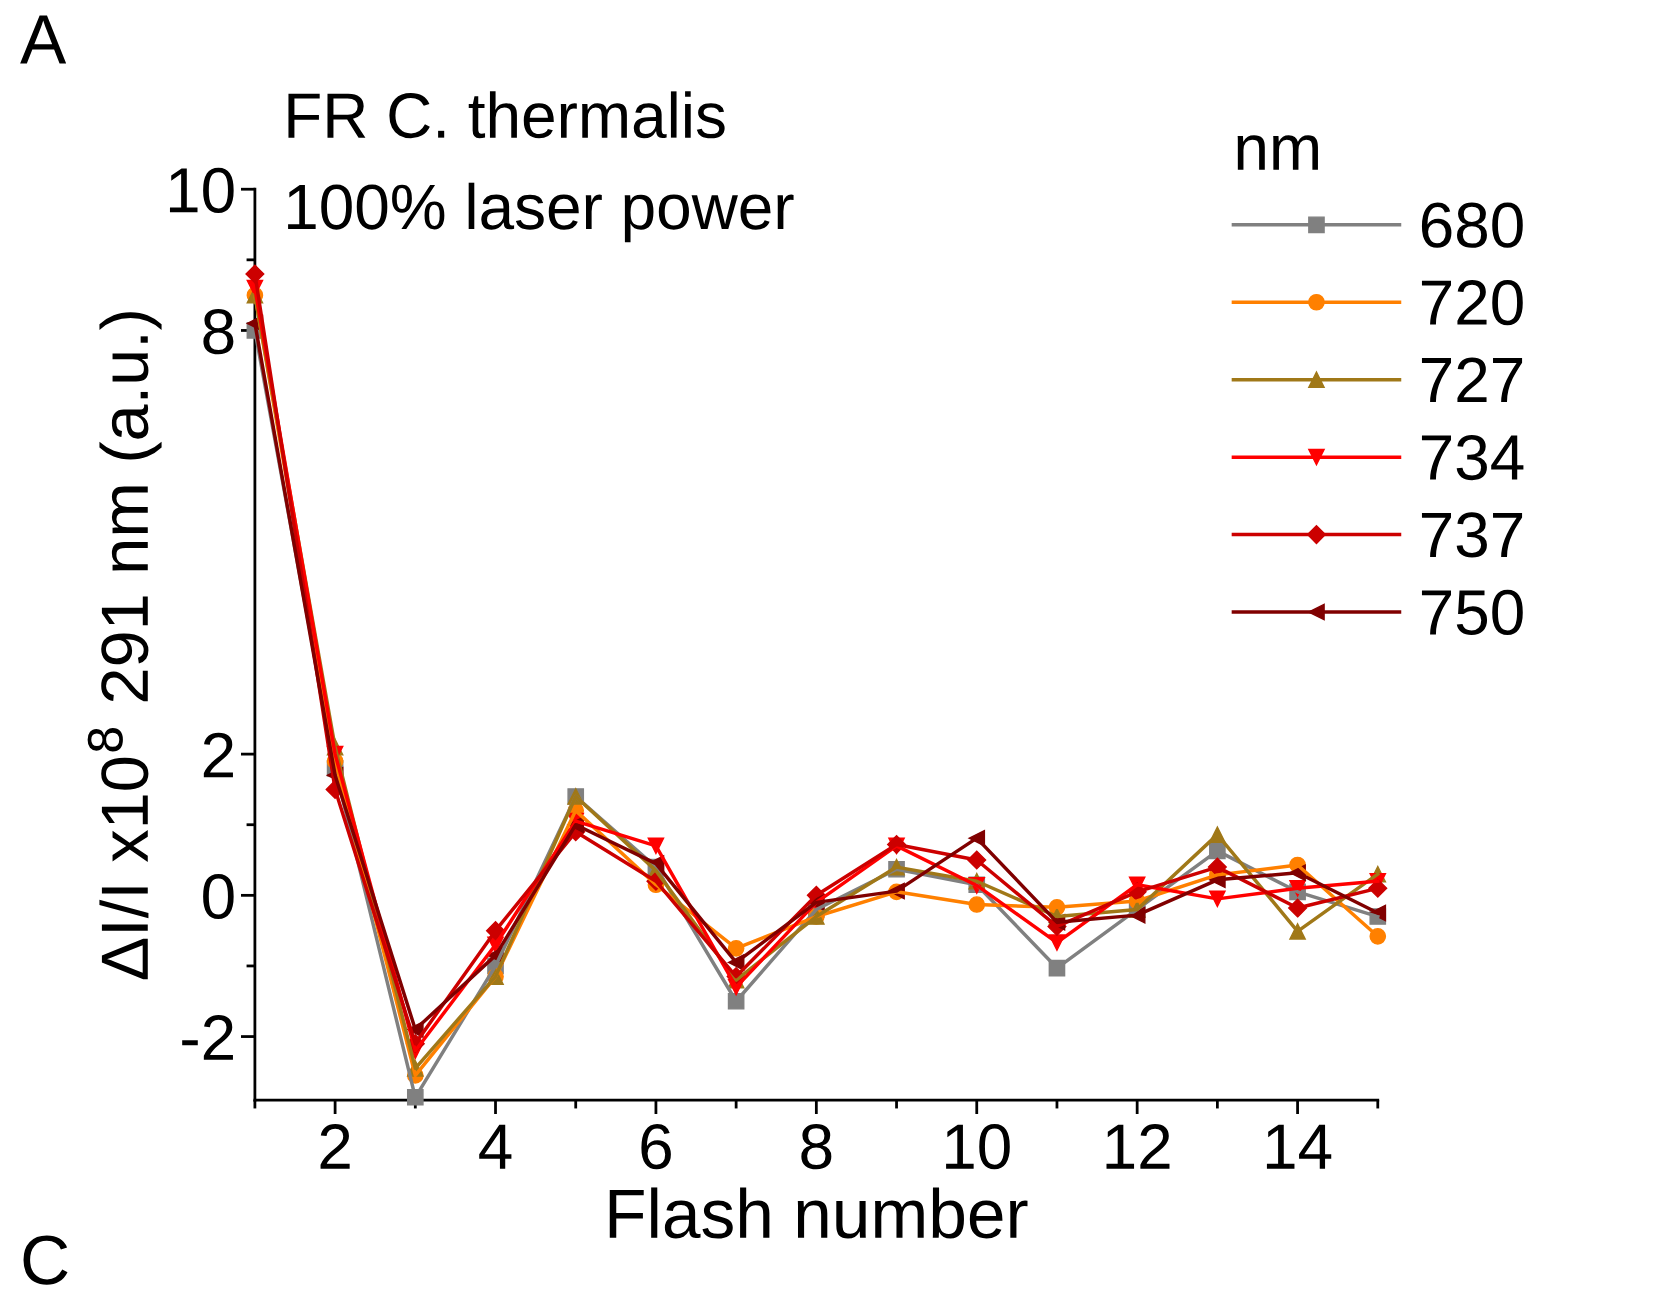 The width and height of the screenshot is (1666, 1305). I want to click on legend-title: nm, so click(1277, 152).